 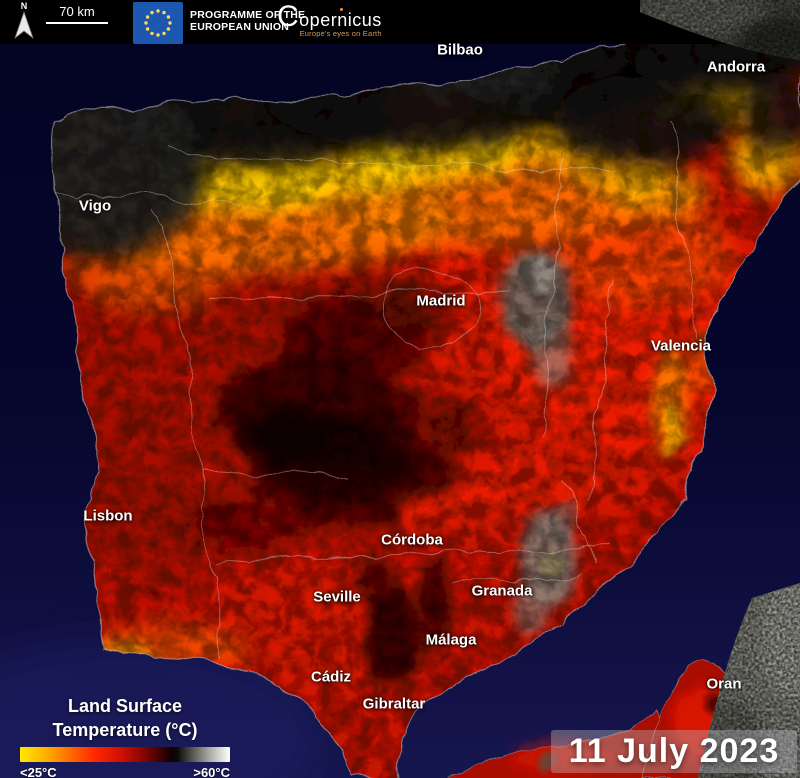 I want to click on scale-line, so click(x=77, y=23).